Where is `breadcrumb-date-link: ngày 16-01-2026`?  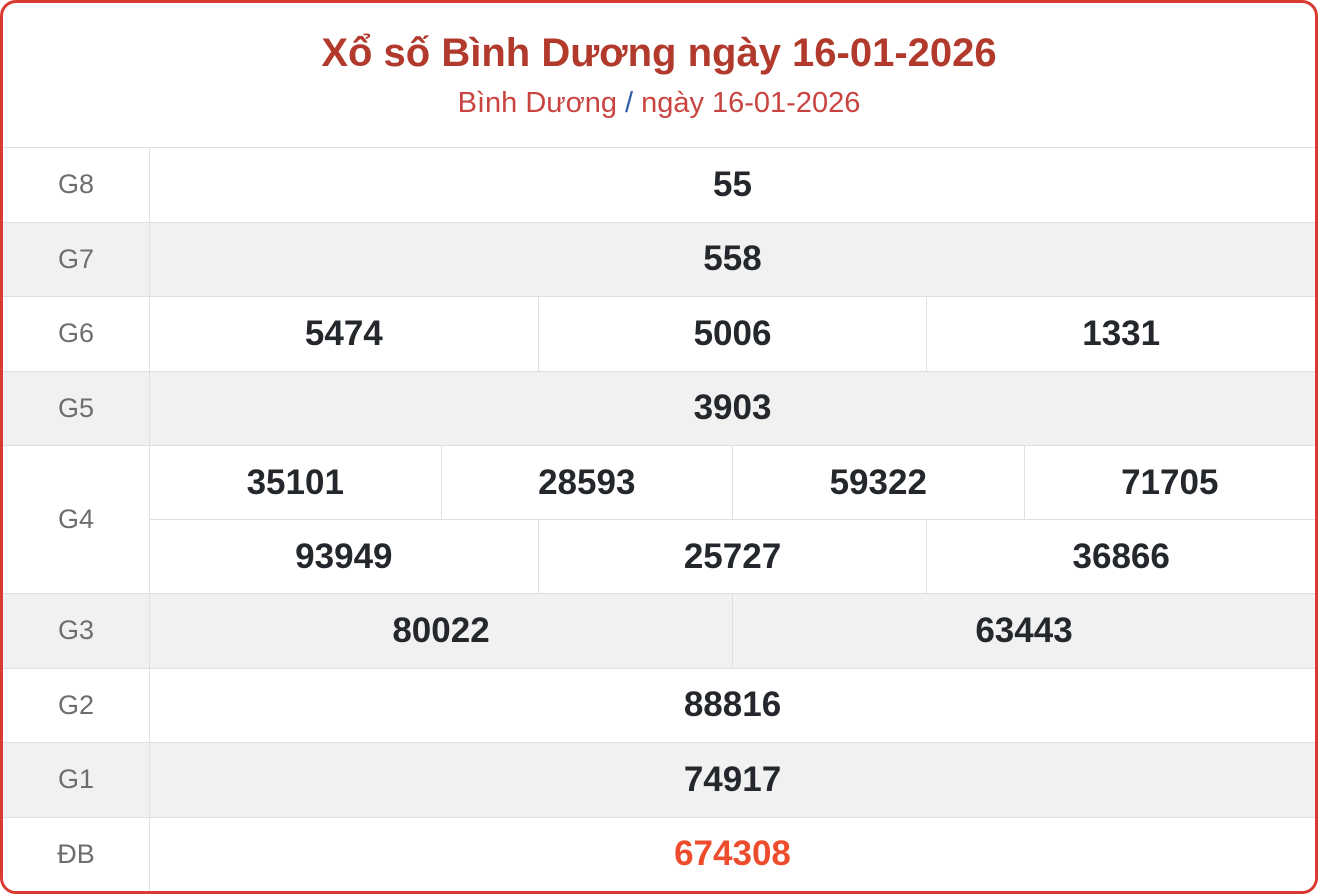
breadcrumb-date-link: ngày 16-01-2026 is located at coordinates (751, 102).